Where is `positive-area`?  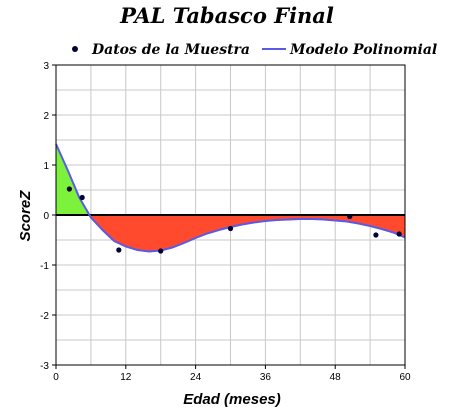 positive-area is located at coordinates (73, 179).